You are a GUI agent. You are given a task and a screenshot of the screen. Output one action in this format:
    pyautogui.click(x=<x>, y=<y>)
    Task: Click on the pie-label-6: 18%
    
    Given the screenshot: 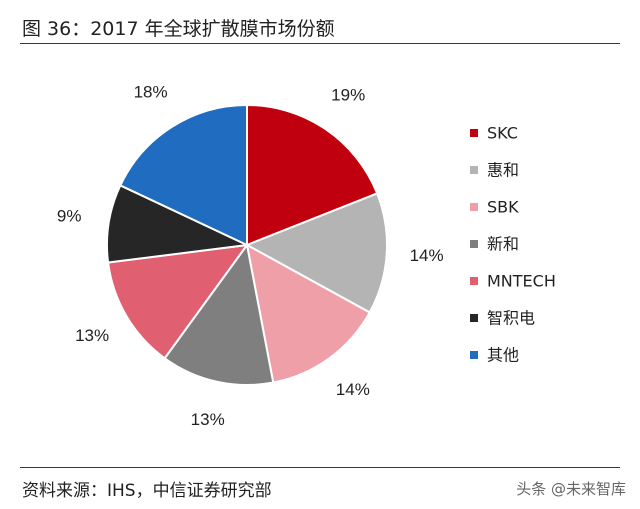 What is the action you would take?
    pyautogui.click(x=151, y=91)
    